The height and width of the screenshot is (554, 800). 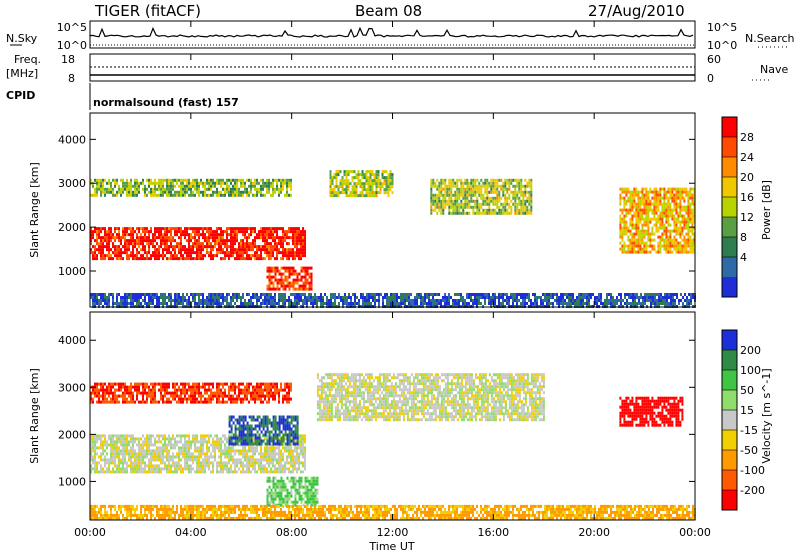 What do you see at coordinates (71, 78) in the screenshot?
I see `freq-left-bottom-tick: 8` at bounding box center [71, 78].